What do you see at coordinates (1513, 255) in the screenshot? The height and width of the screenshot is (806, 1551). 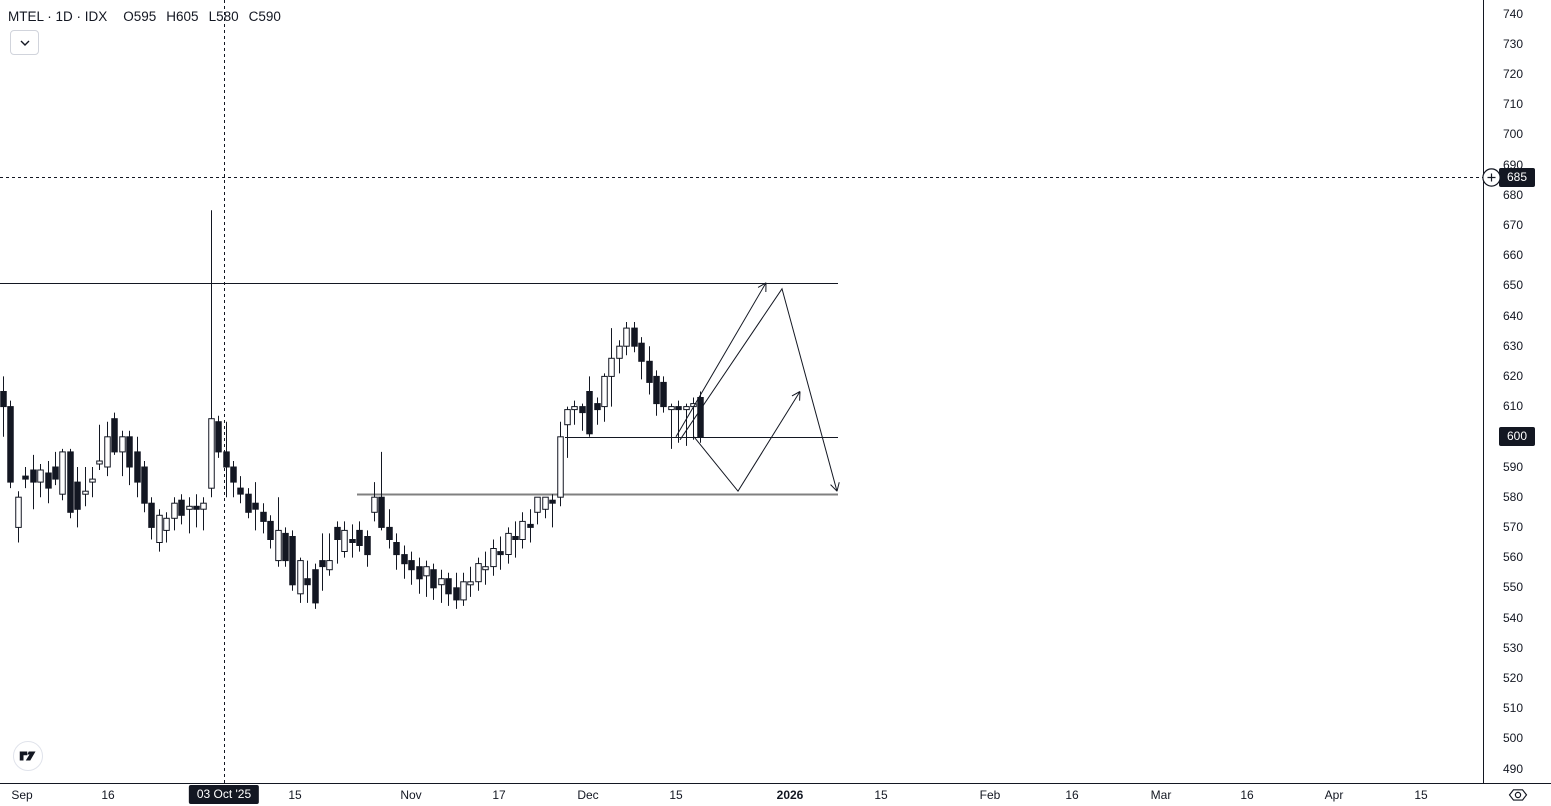 I see `price-tick-label: 660` at bounding box center [1513, 255].